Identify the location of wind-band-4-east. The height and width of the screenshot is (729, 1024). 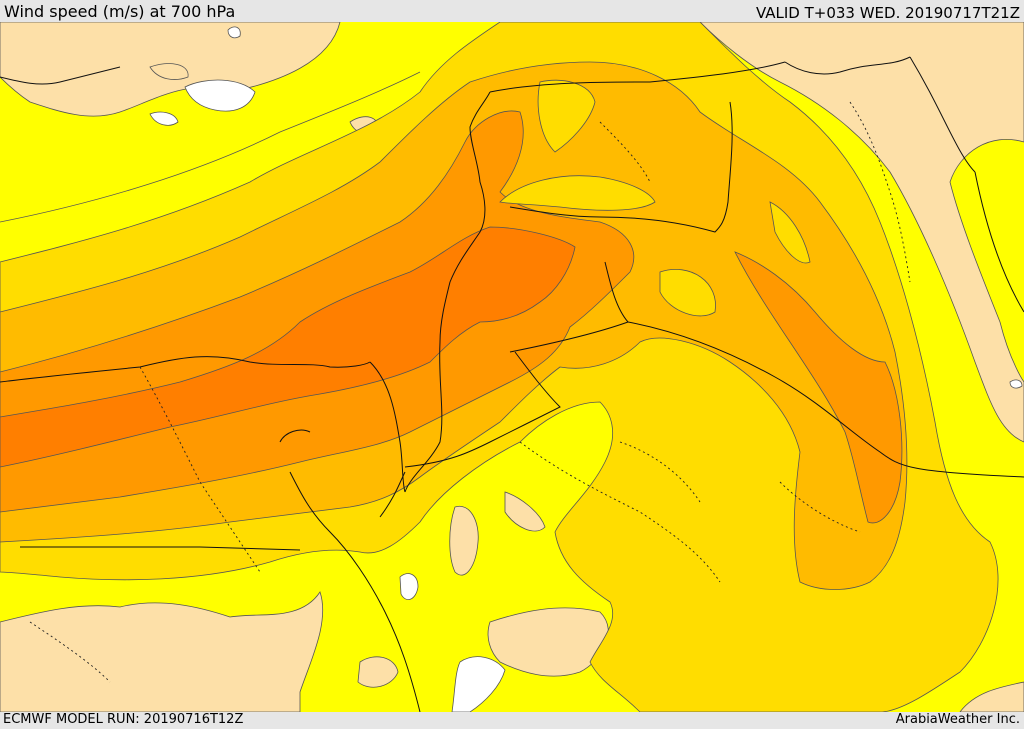
(818, 387).